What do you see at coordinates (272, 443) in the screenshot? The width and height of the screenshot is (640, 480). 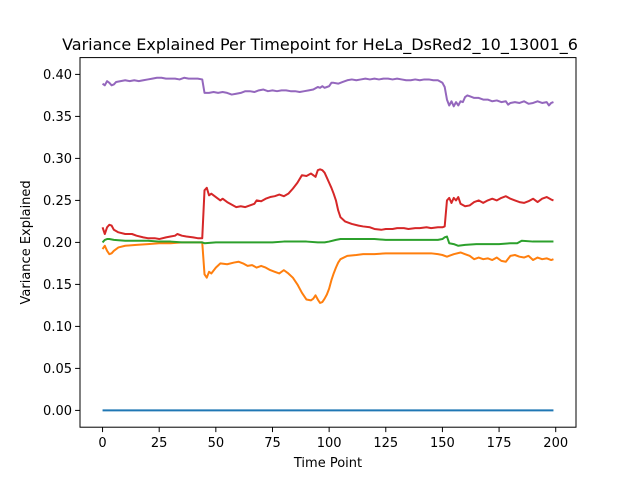 I see `x-tick-label: 75` at bounding box center [272, 443].